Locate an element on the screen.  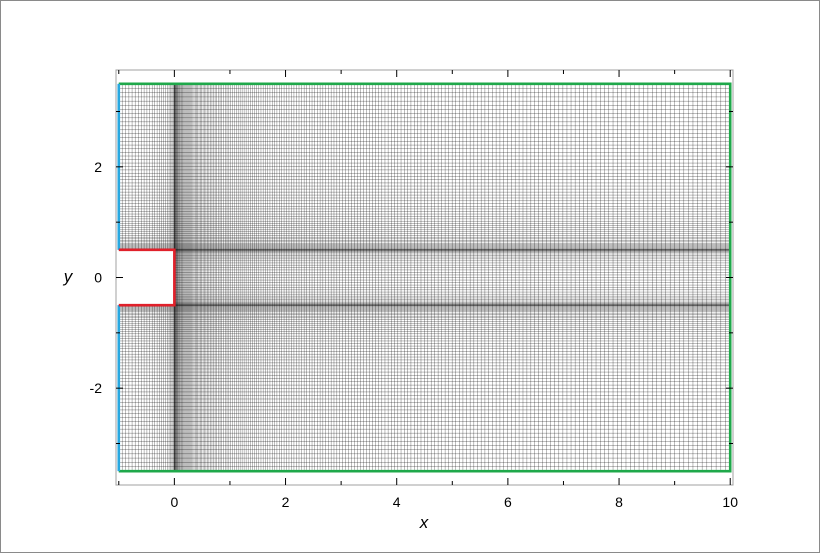
wall-boundary is located at coordinates (147, 277).